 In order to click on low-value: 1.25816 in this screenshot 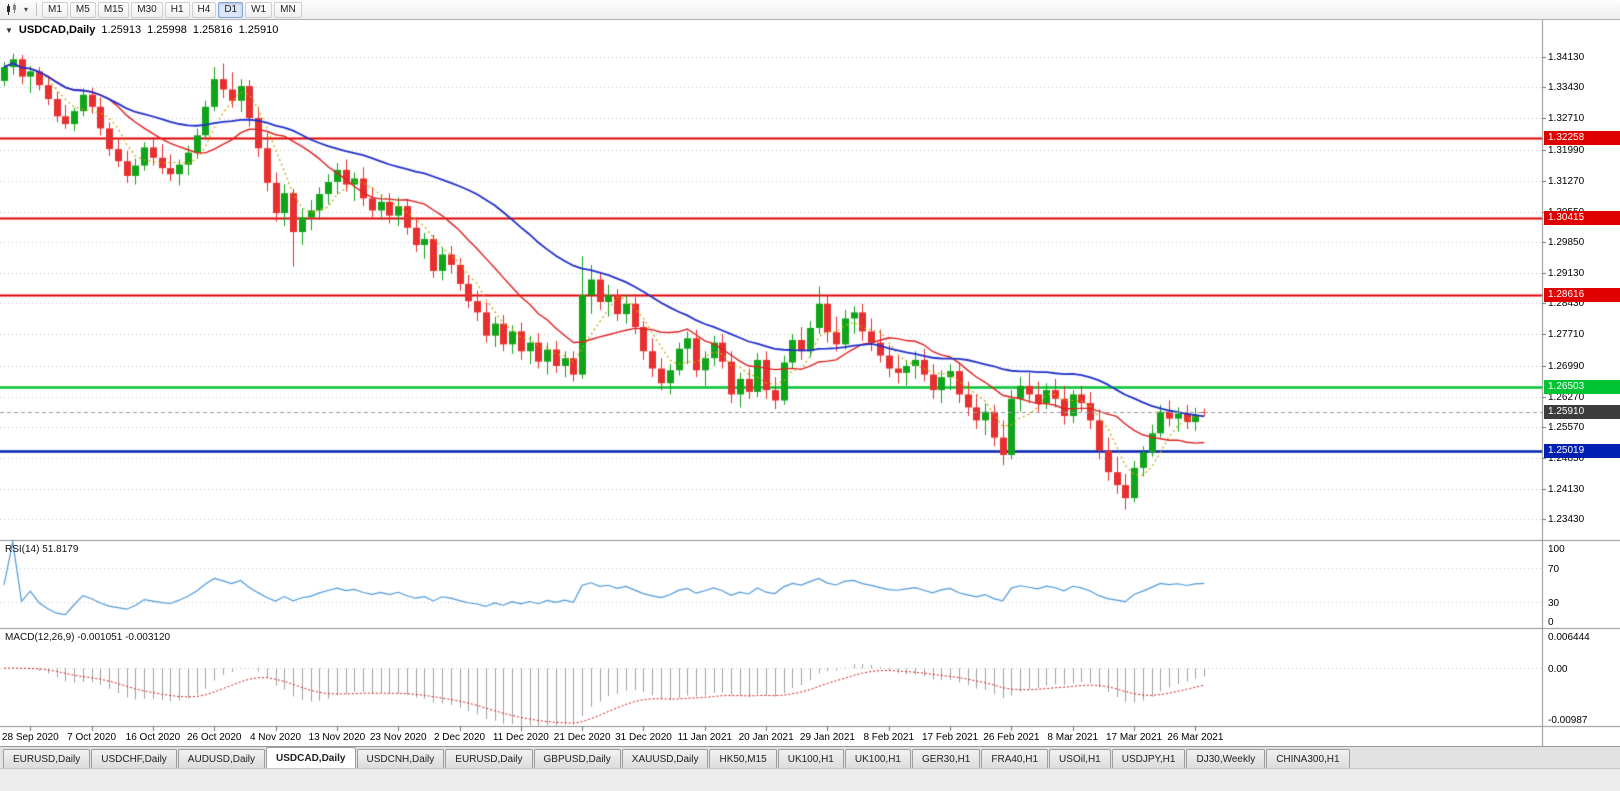, I will do `click(212, 30)`.